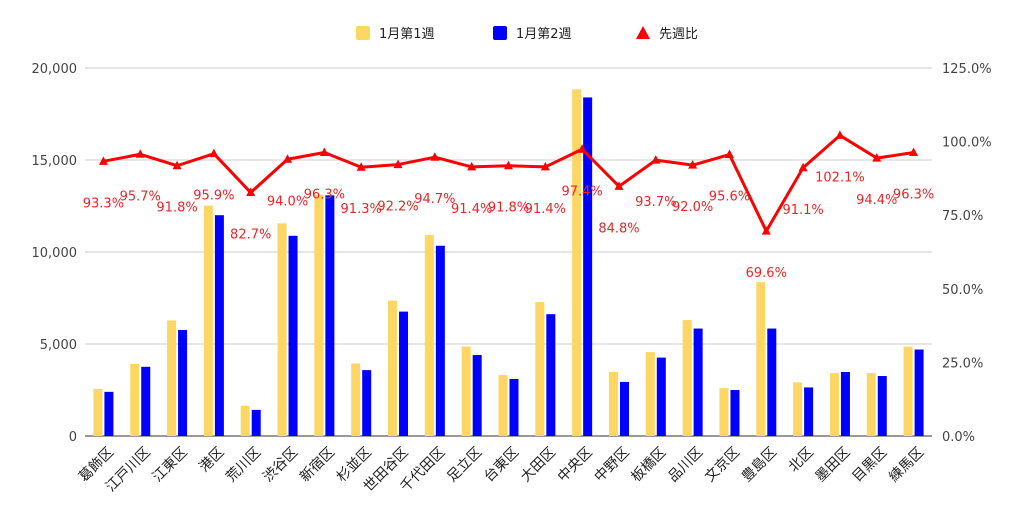 Image resolution: width=1024 pixels, height=525 pixels. Describe the element at coordinates (361, 209) in the screenshot. I see `ratio-data-label: 91.3%` at that location.